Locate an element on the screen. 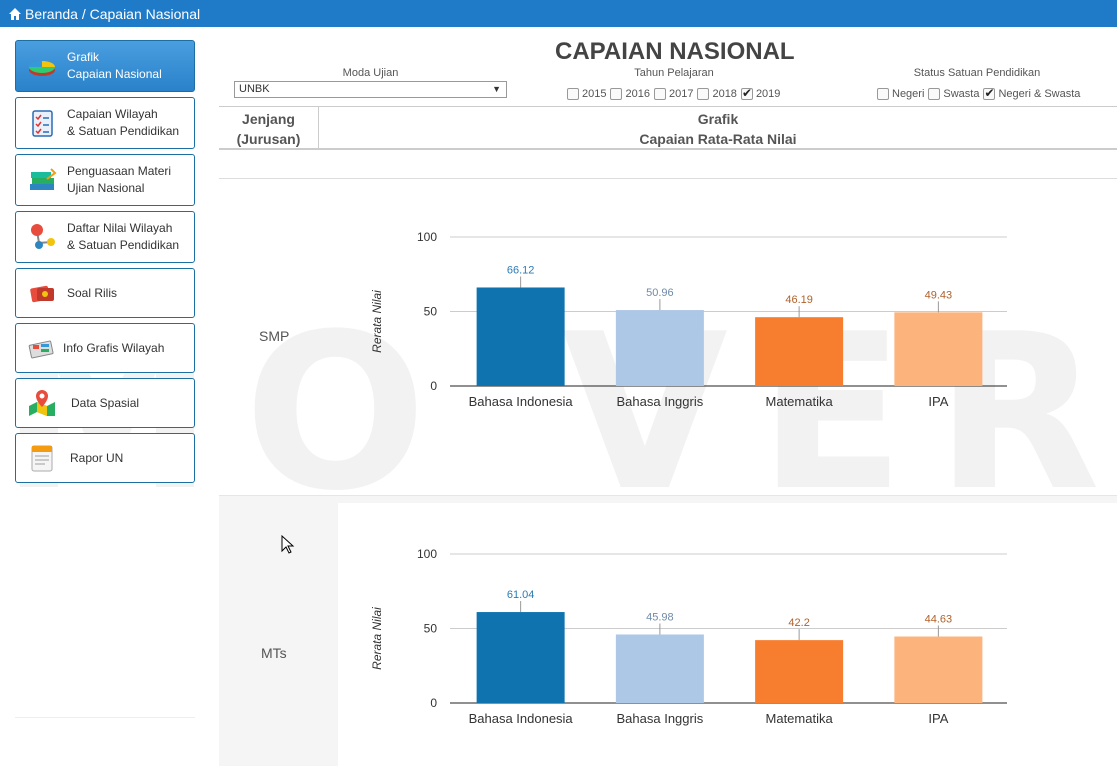 This screenshot has width=1117, height=766. sidebar-divider is located at coordinates (105, 717).